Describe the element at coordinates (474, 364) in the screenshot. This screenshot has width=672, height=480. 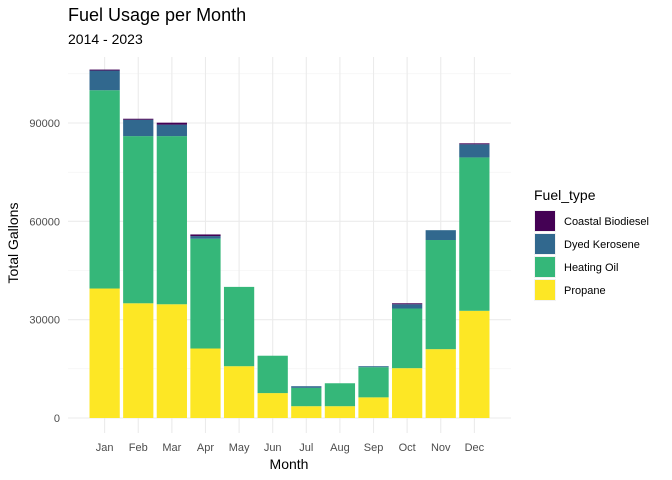
I see `bar-dec-propane` at that location.